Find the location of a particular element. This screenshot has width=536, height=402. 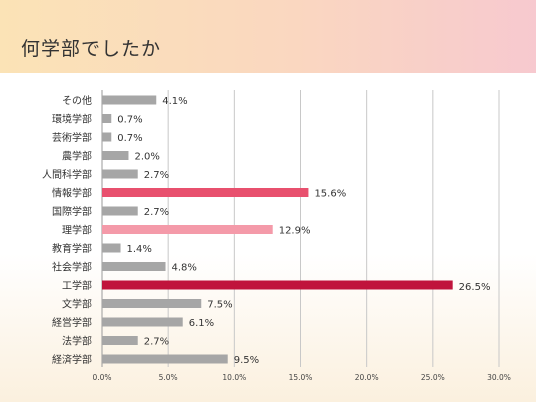

x-tick-label: 10.0% is located at coordinates (234, 377).